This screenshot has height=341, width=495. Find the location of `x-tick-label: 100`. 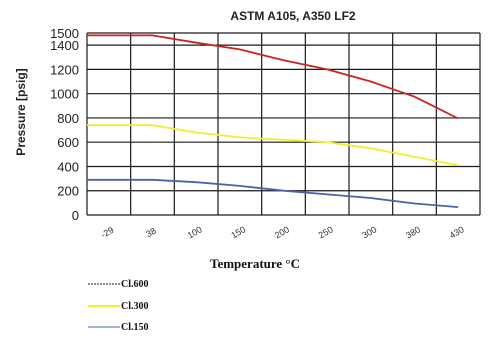

x-tick-label: 100 is located at coordinates (195, 232).